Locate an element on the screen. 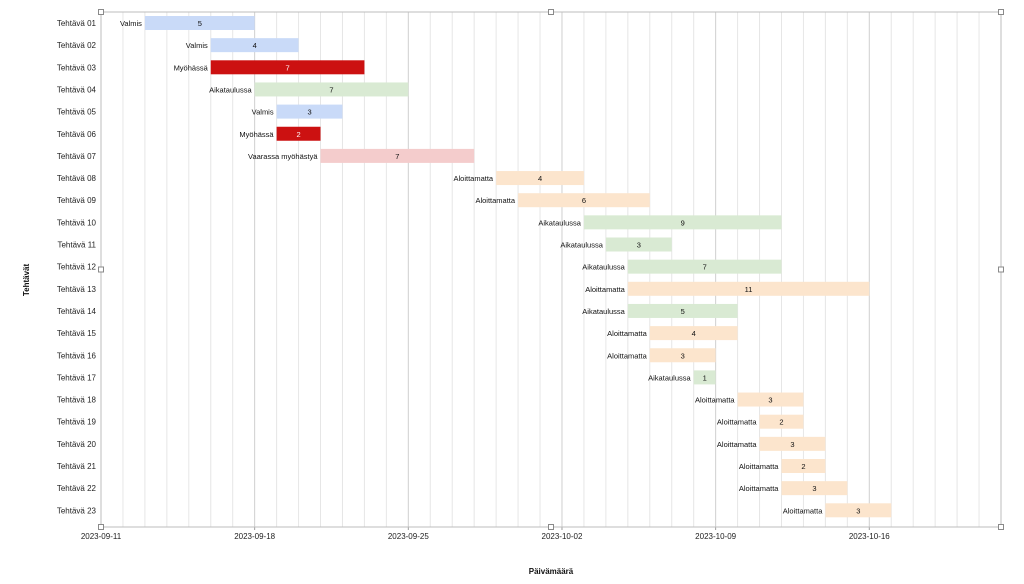  task-row: 6 Aloittamatta Tehtävä 09 is located at coordinates (353, 200).